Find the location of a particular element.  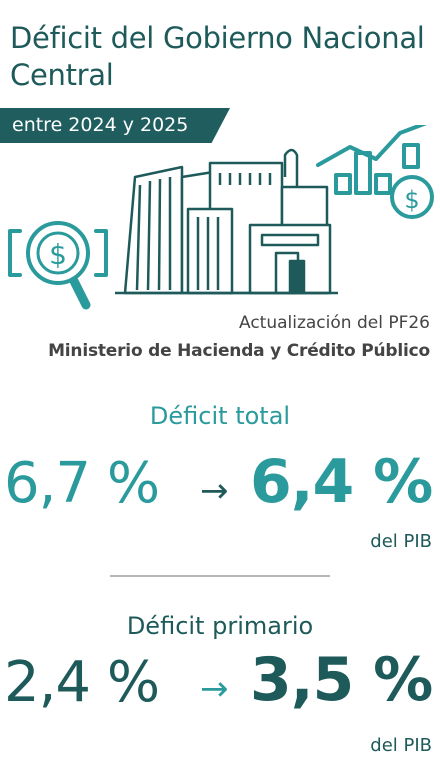

deficit-total-unit: del PIB is located at coordinates (401, 541).